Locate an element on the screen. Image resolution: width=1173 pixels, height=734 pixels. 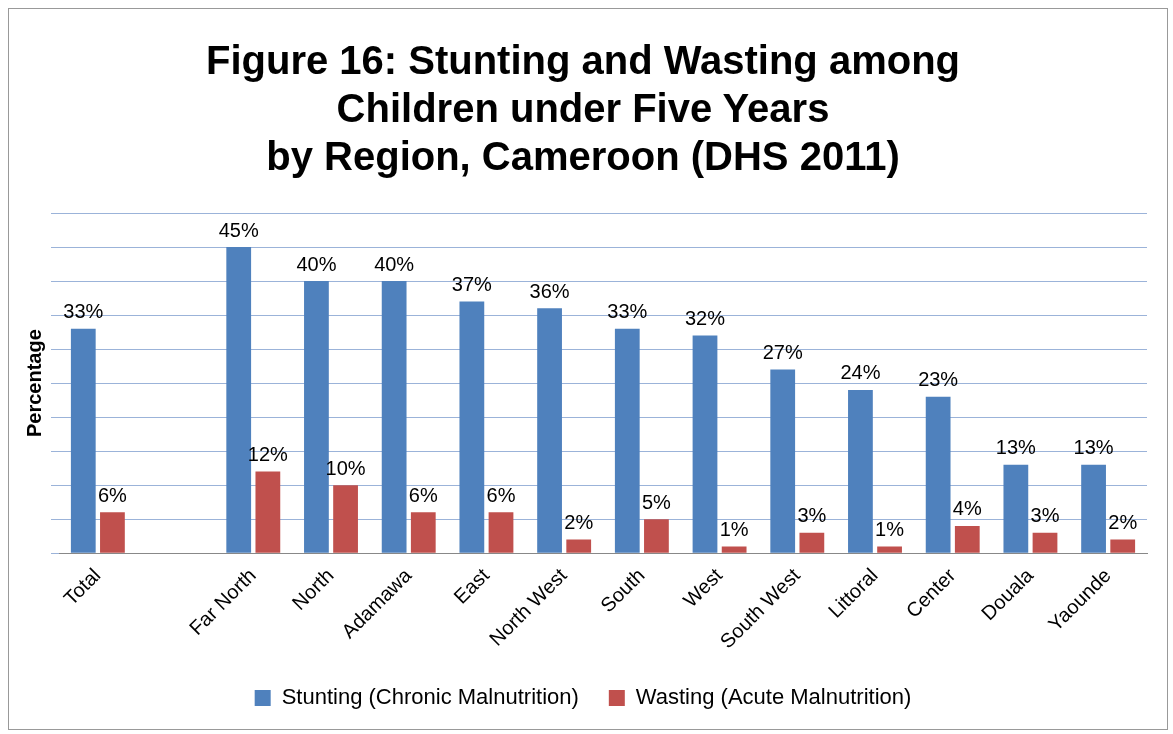
data-label: 37% is located at coordinates (472, 283).